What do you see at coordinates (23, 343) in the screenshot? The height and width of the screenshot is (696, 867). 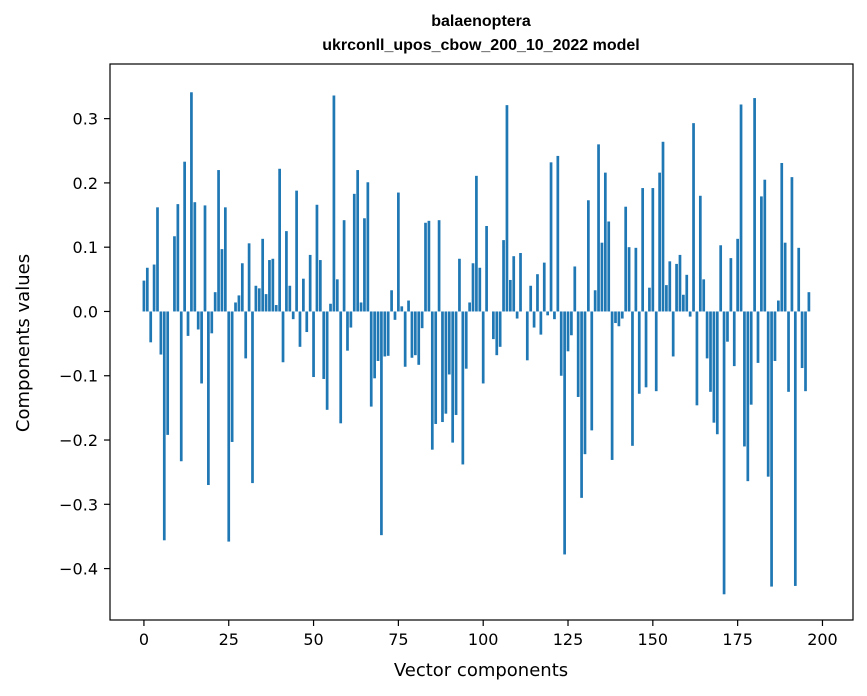 I see `y-axis-label: Components values` at bounding box center [23, 343].